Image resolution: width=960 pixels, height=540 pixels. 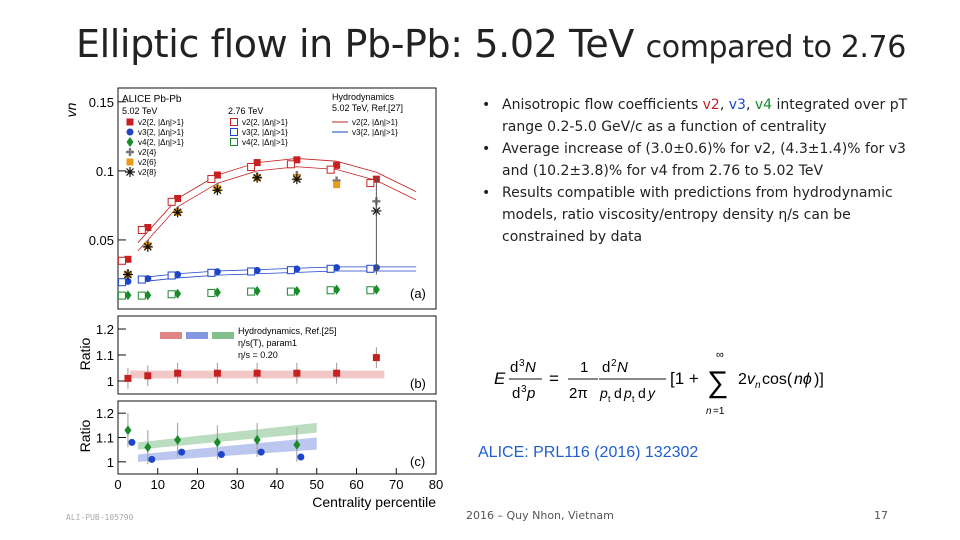 What do you see at coordinates (777, 379) in the screenshot?
I see `svg-text: cos(` at bounding box center [777, 379].